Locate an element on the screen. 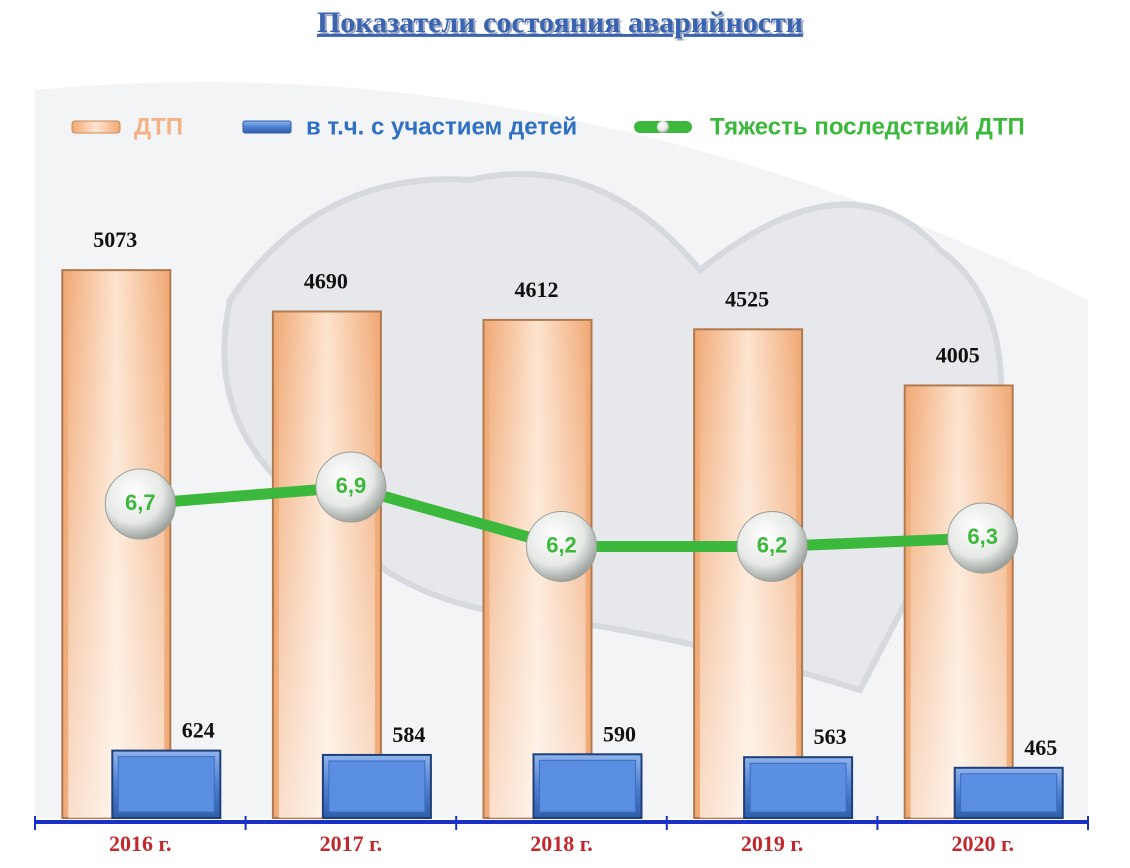 Image resolution: width=1130 pixels, height=868 pixels. chart-title: Показатели состояния аварийности is located at coordinates (560, 22).